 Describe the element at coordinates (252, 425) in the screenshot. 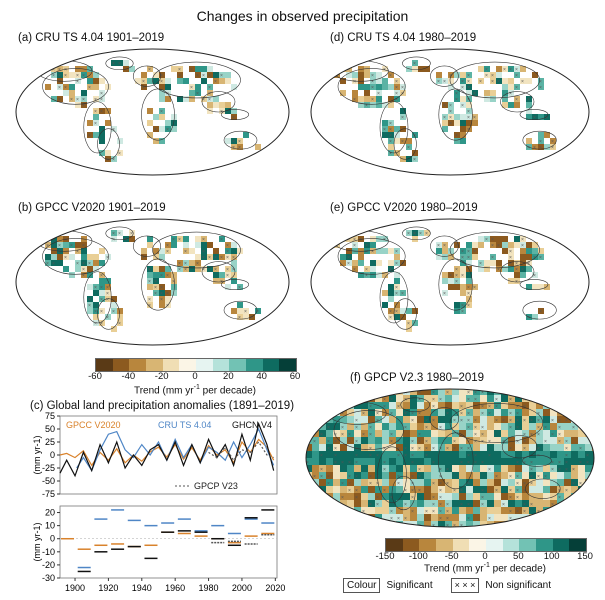

I see `legend-ghcn: GHCN V4` at that location.